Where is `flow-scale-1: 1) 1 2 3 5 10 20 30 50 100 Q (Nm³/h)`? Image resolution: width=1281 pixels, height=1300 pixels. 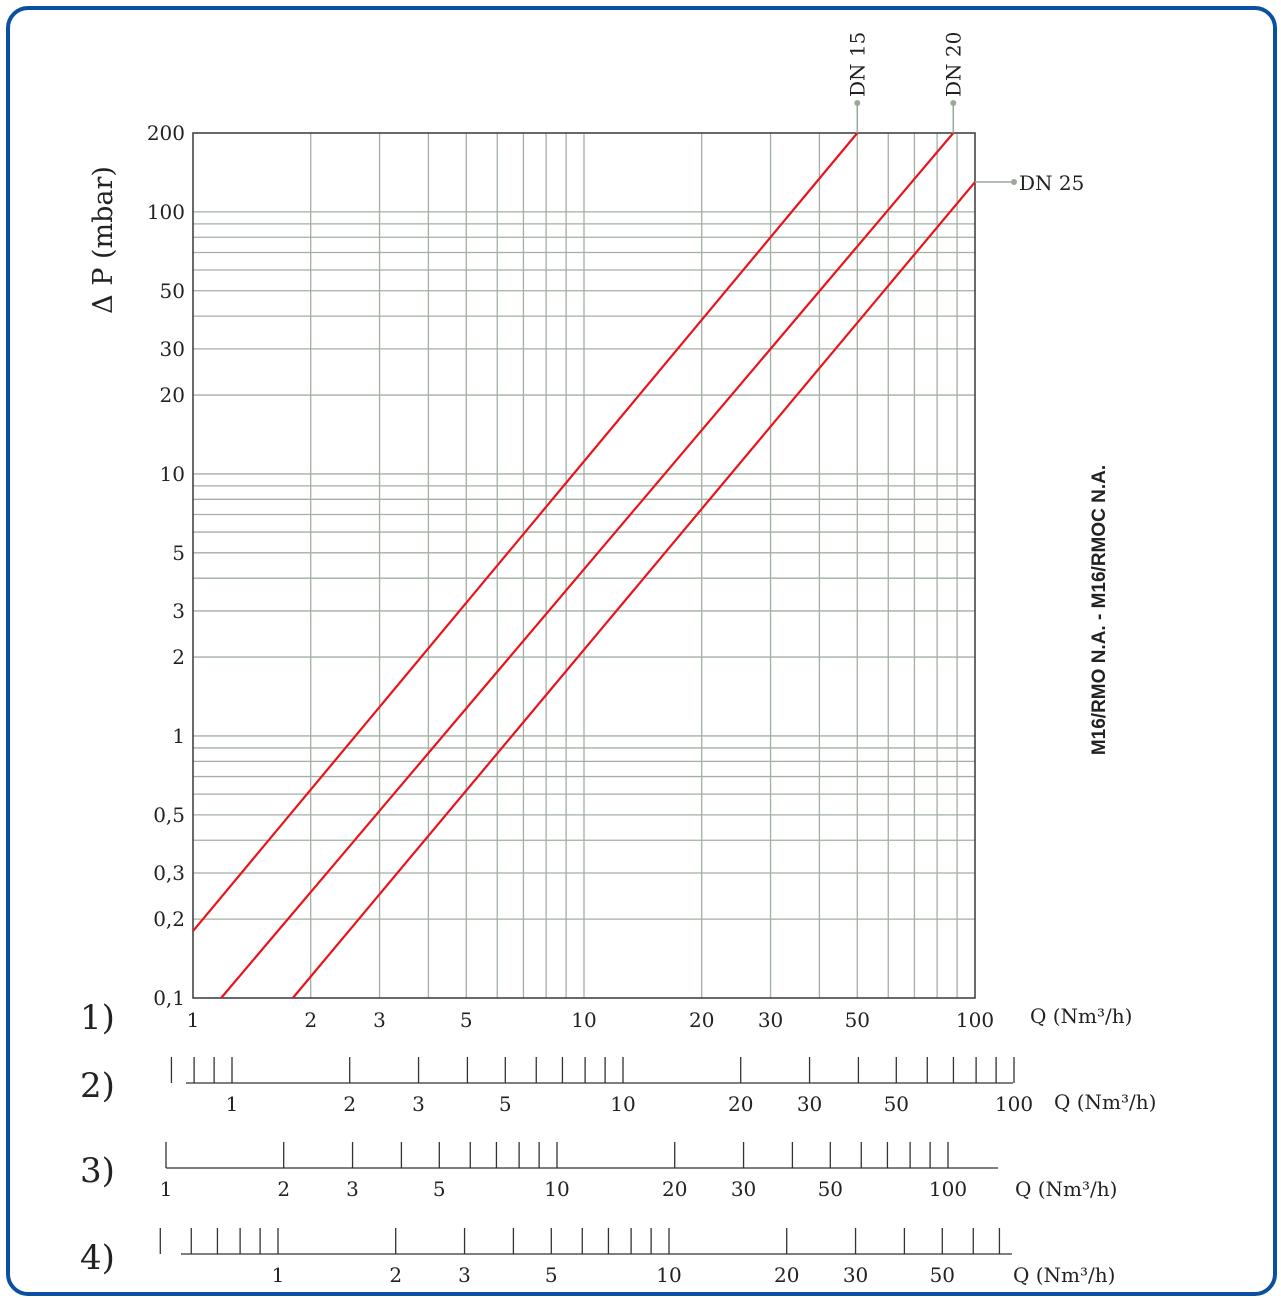
flow-scale-1: 1) 1 2 3 5 10 20 30 50 100 Q (Nm³/h) is located at coordinates (606, 1018).